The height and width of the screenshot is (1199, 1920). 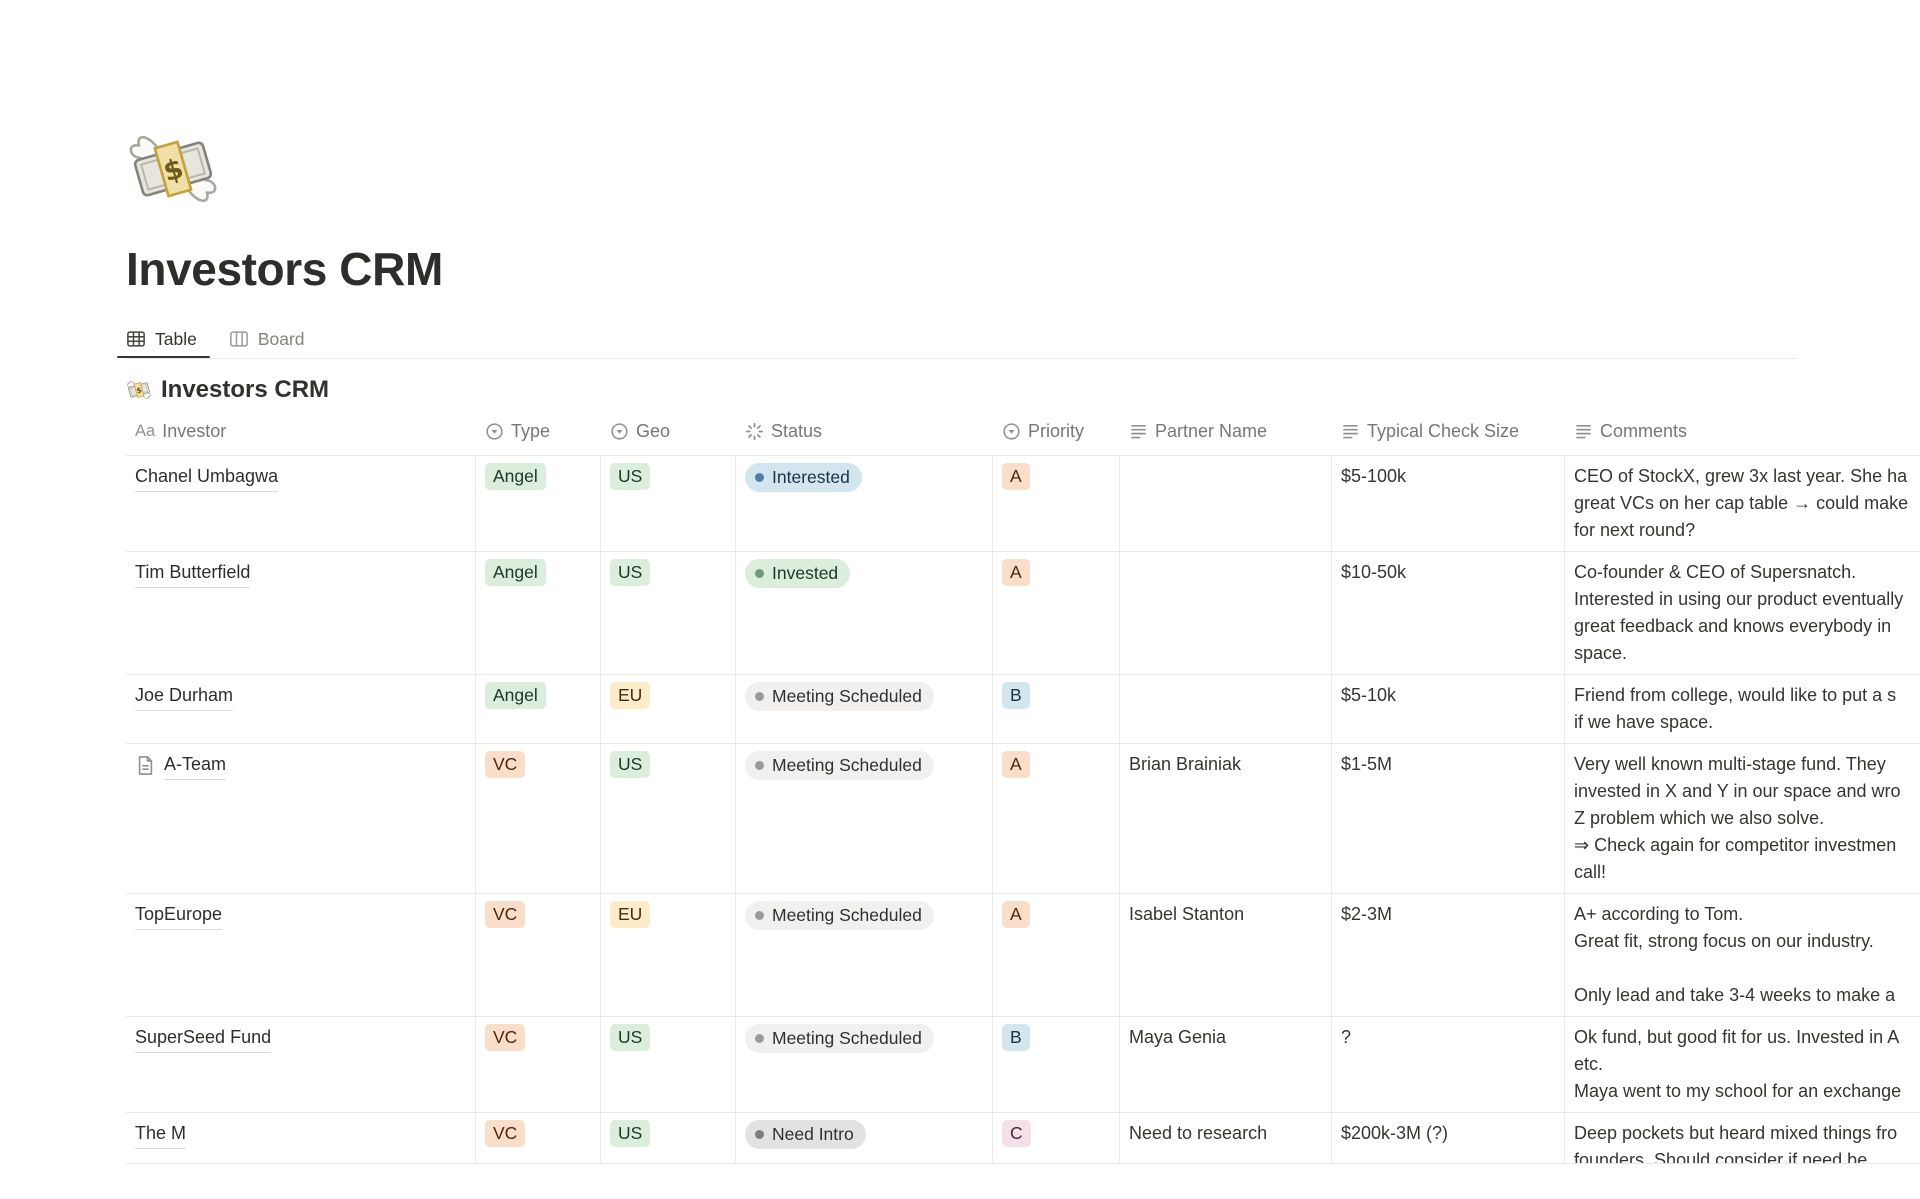 What do you see at coordinates (1056, 1138) in the screenshot?
I see `priority-cell: C` at bounding box center [1056, 1138].